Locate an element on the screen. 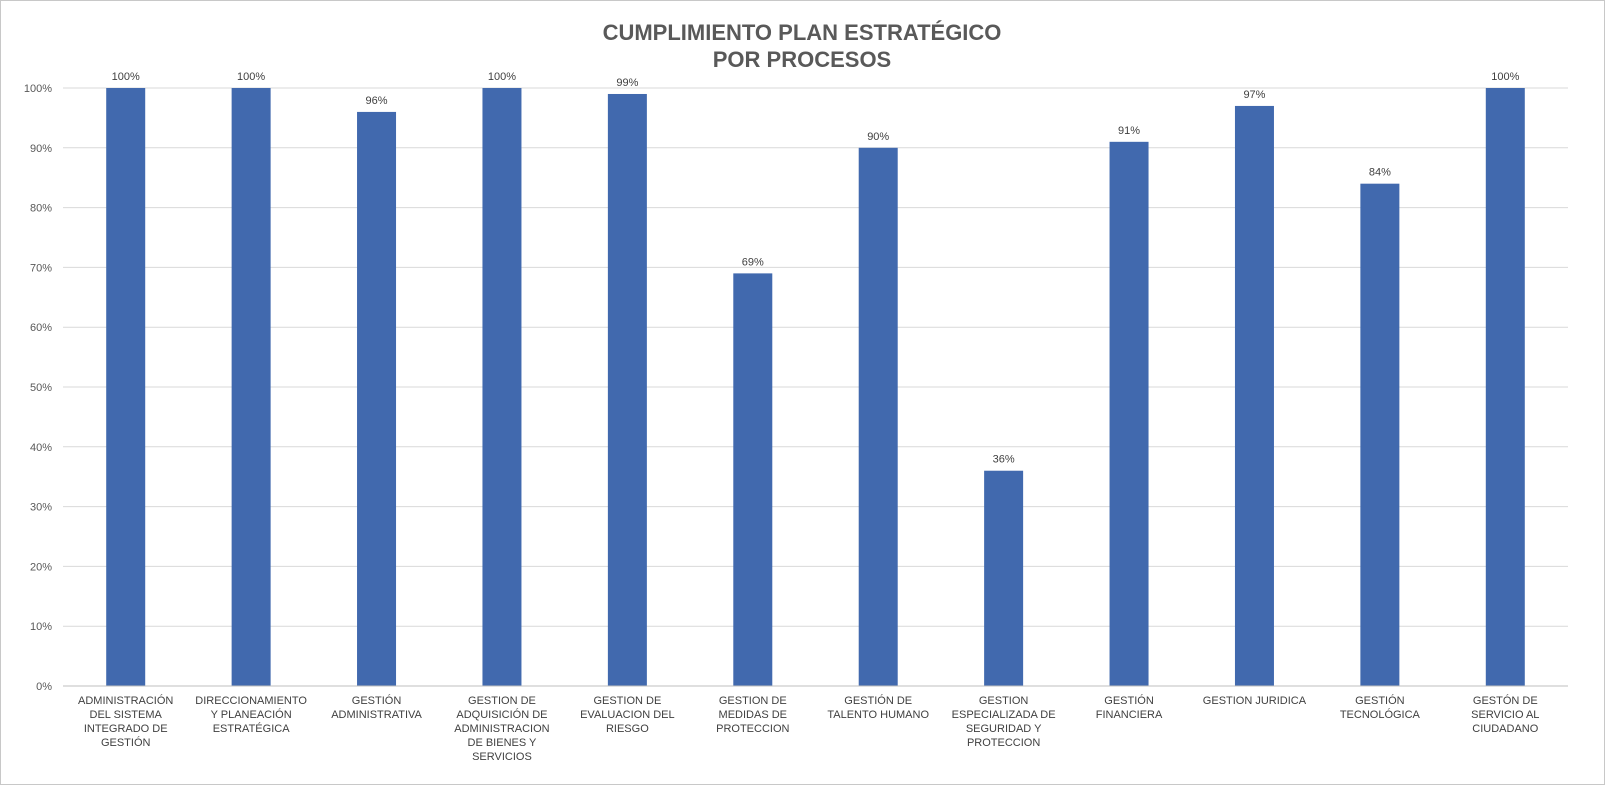  category-label-line: SEGURIDAD Y is located at coordinates (1004, 729).